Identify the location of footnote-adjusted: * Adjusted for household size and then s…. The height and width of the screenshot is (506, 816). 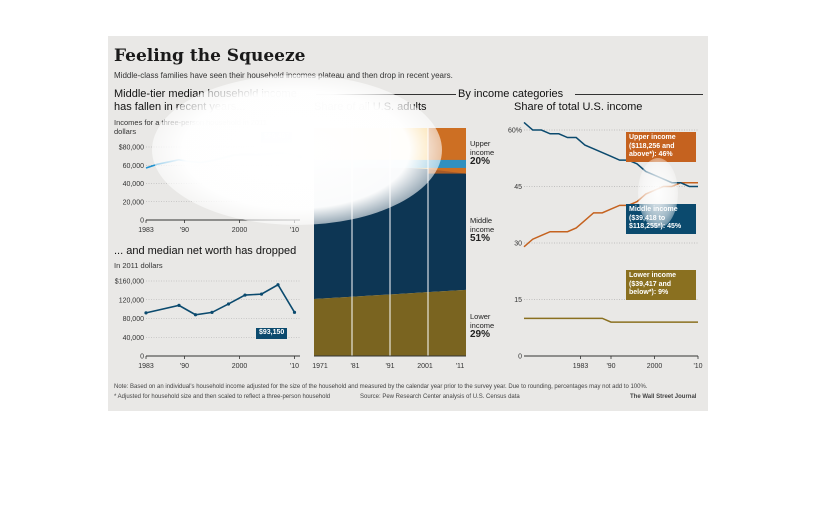
(222, 397).